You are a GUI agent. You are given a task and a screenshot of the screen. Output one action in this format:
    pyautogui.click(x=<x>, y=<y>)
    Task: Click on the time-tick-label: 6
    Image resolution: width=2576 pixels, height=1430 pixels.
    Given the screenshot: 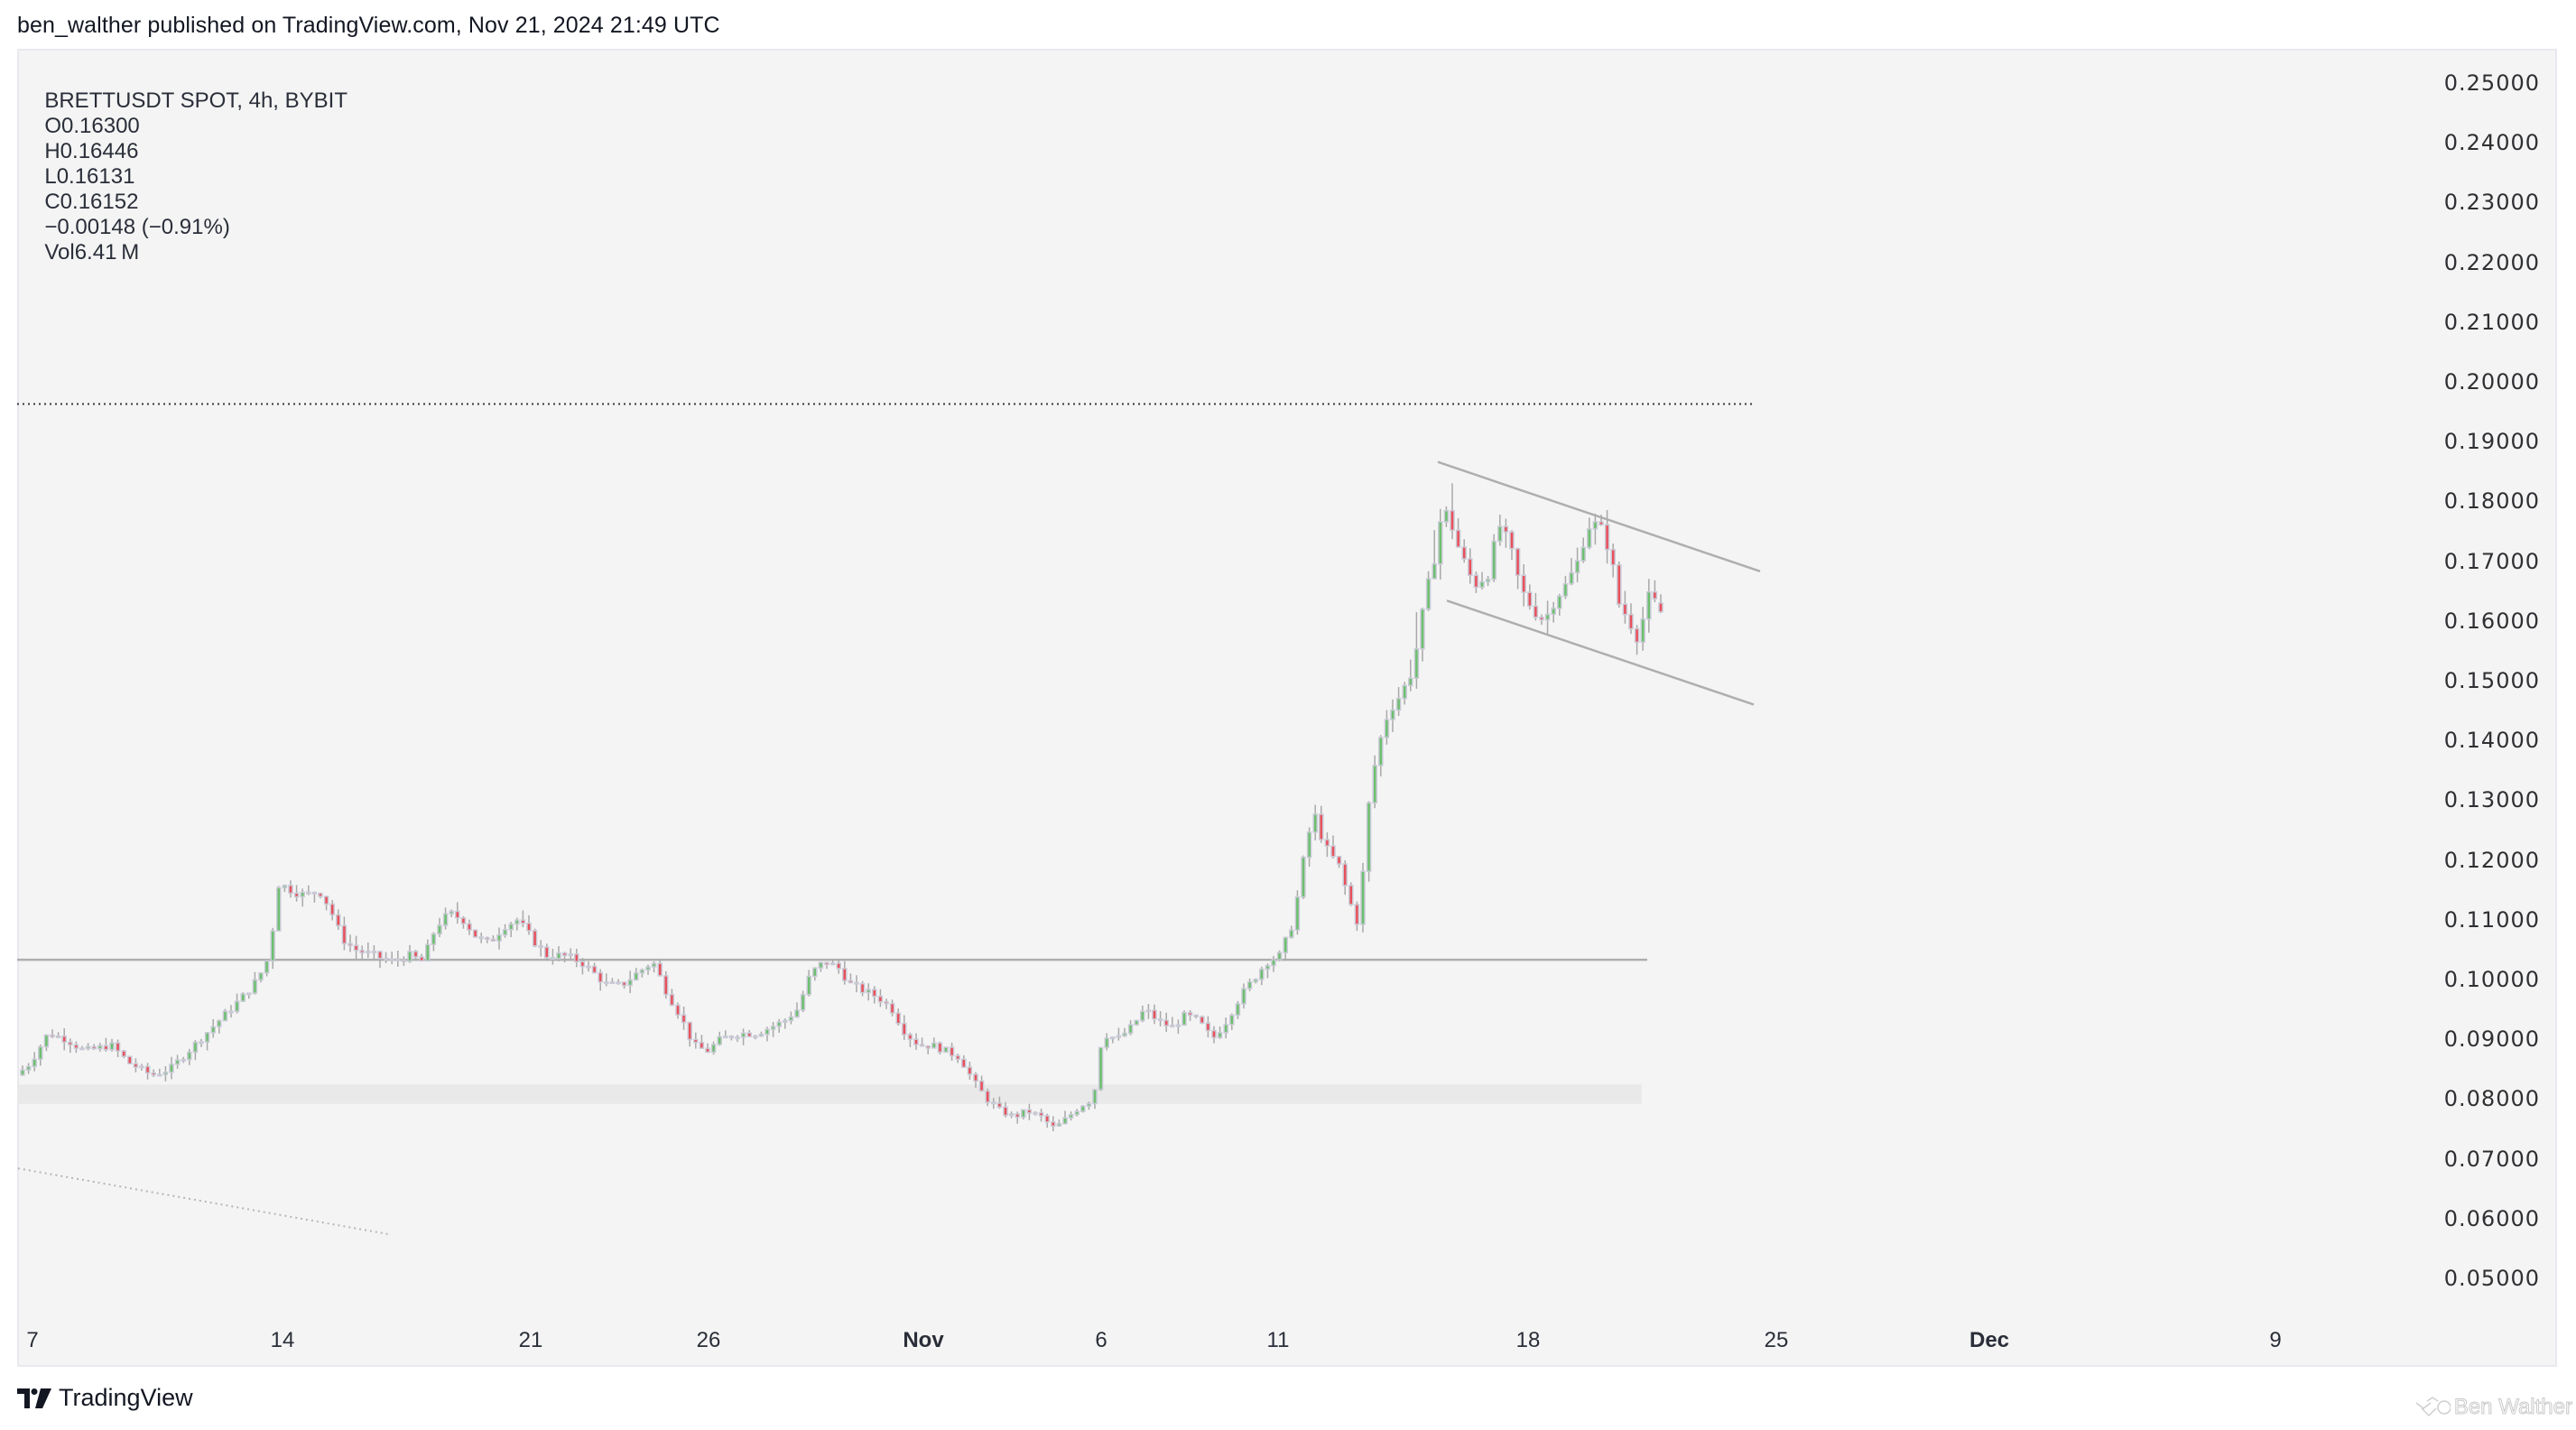 What is the action you would take?
    pyautogui.click(x=1101, y=1340)
    